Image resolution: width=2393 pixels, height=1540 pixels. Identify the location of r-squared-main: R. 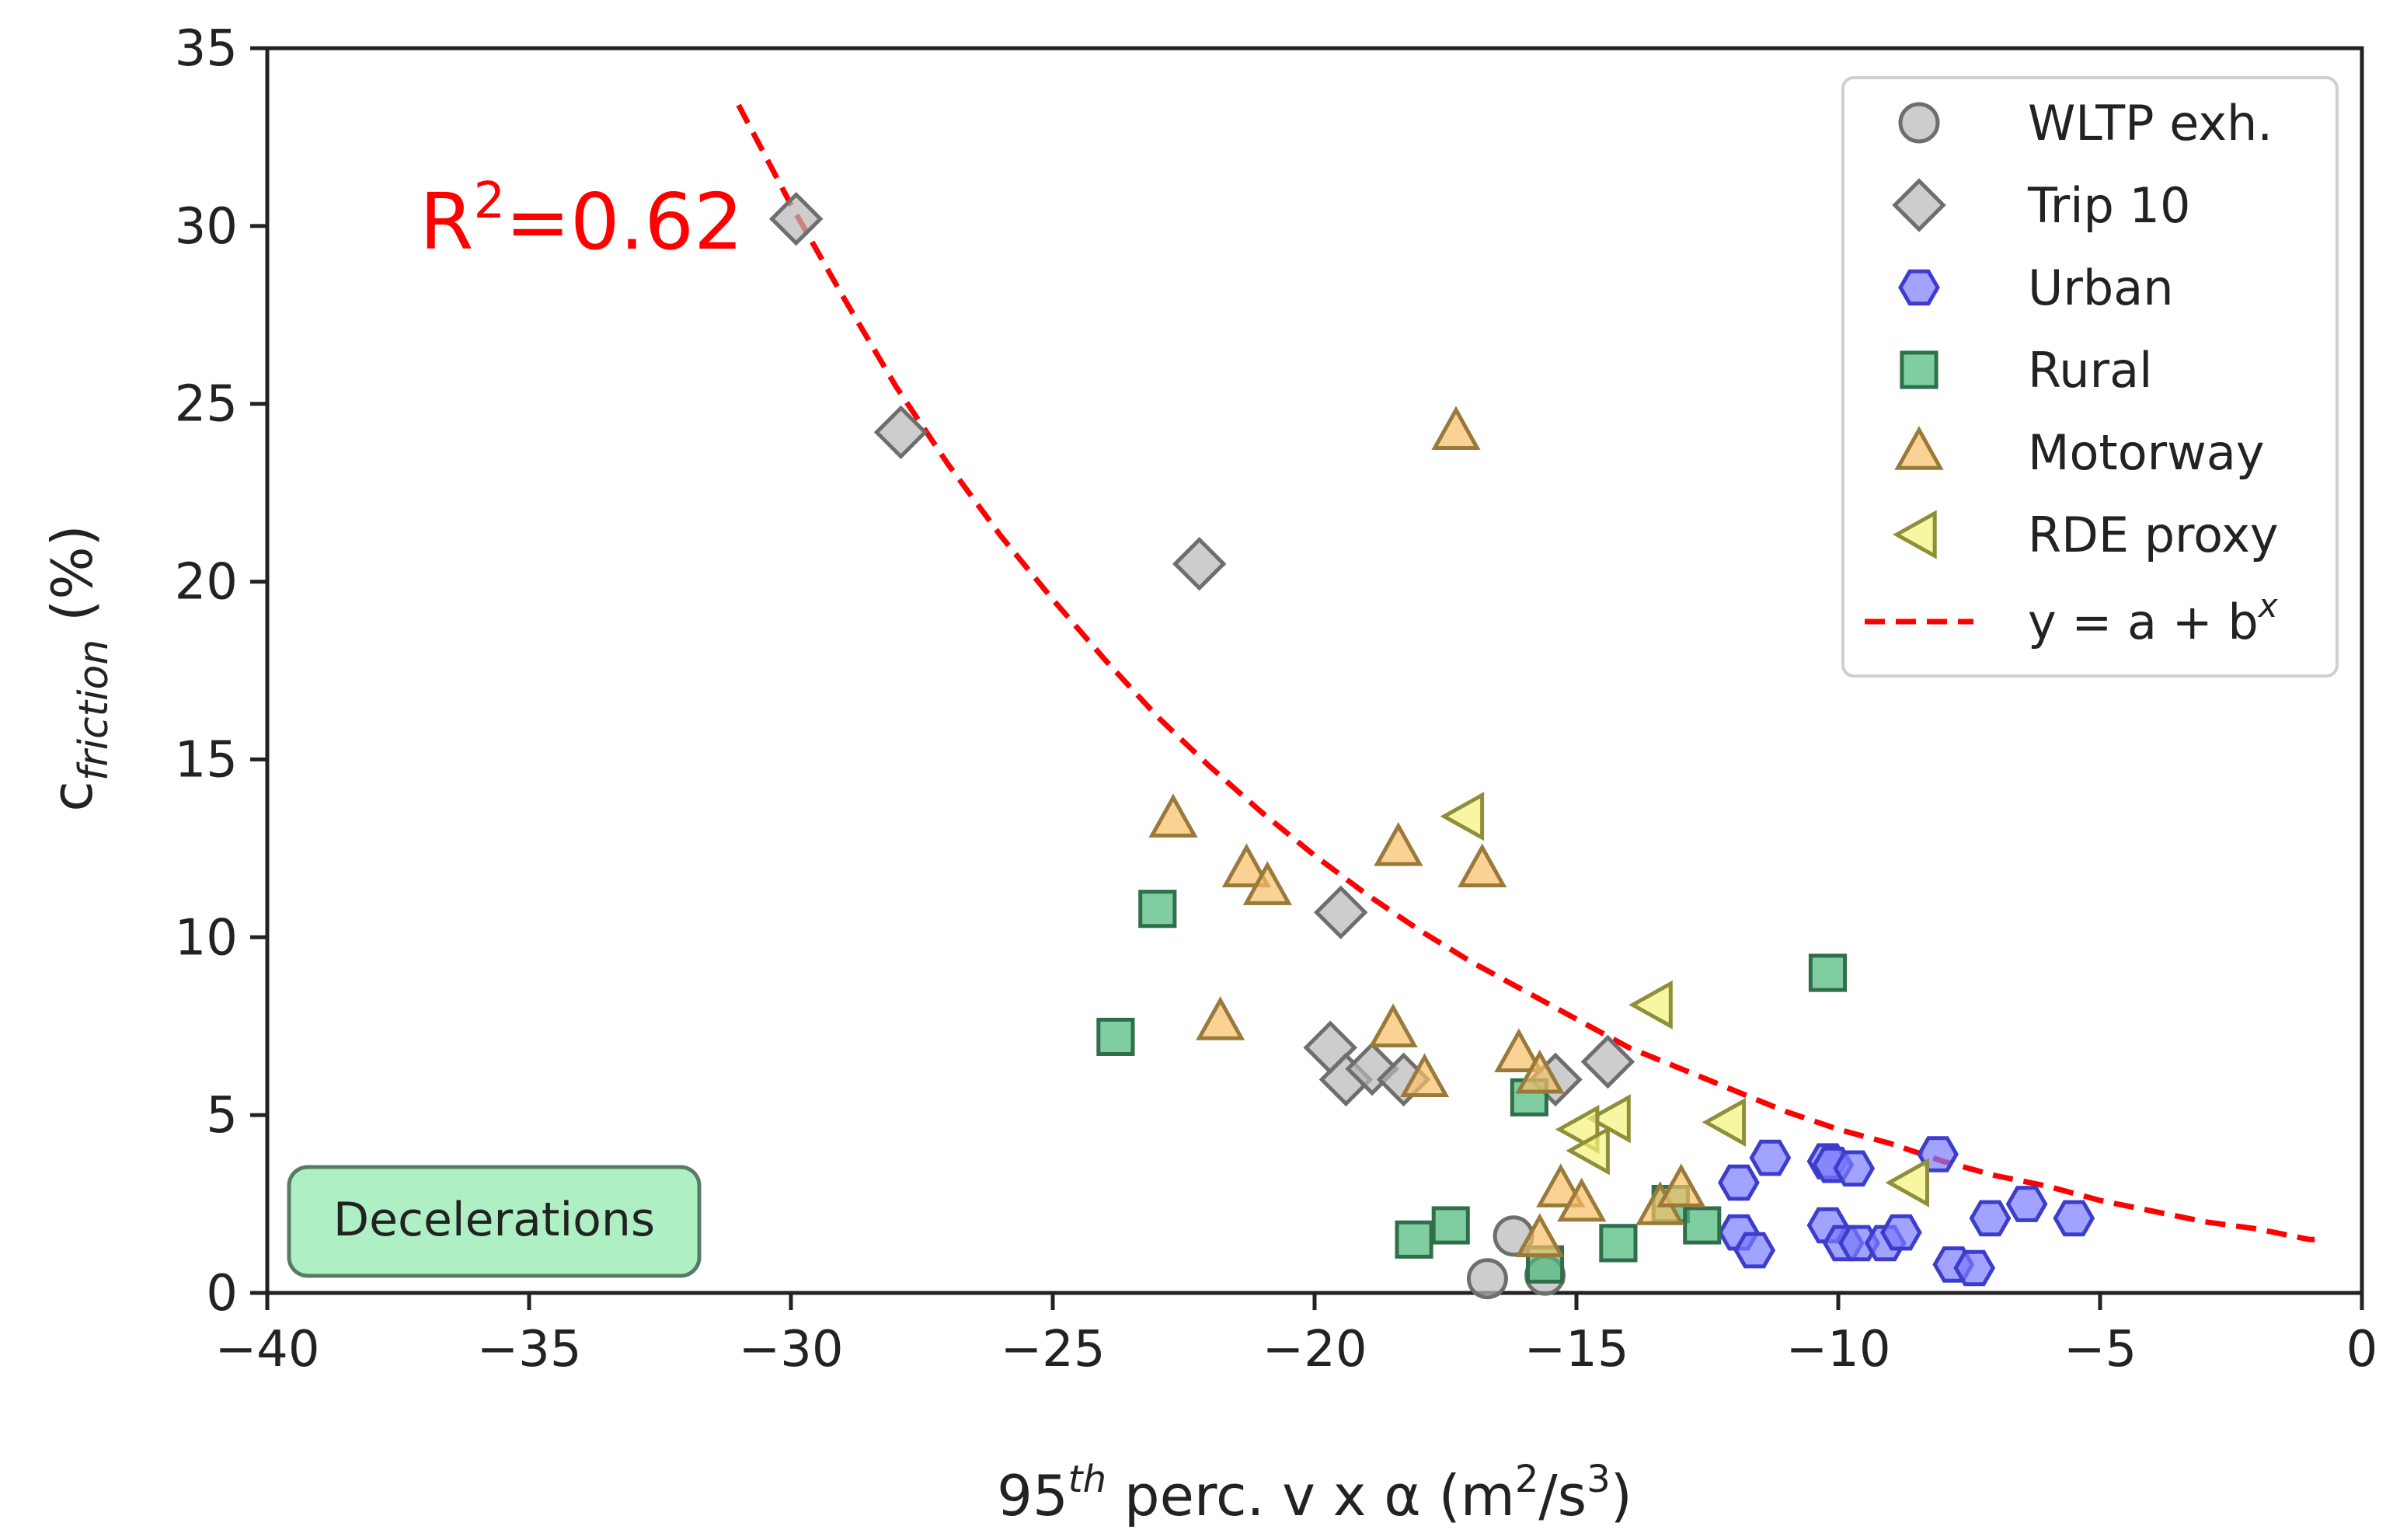
(446, 221).